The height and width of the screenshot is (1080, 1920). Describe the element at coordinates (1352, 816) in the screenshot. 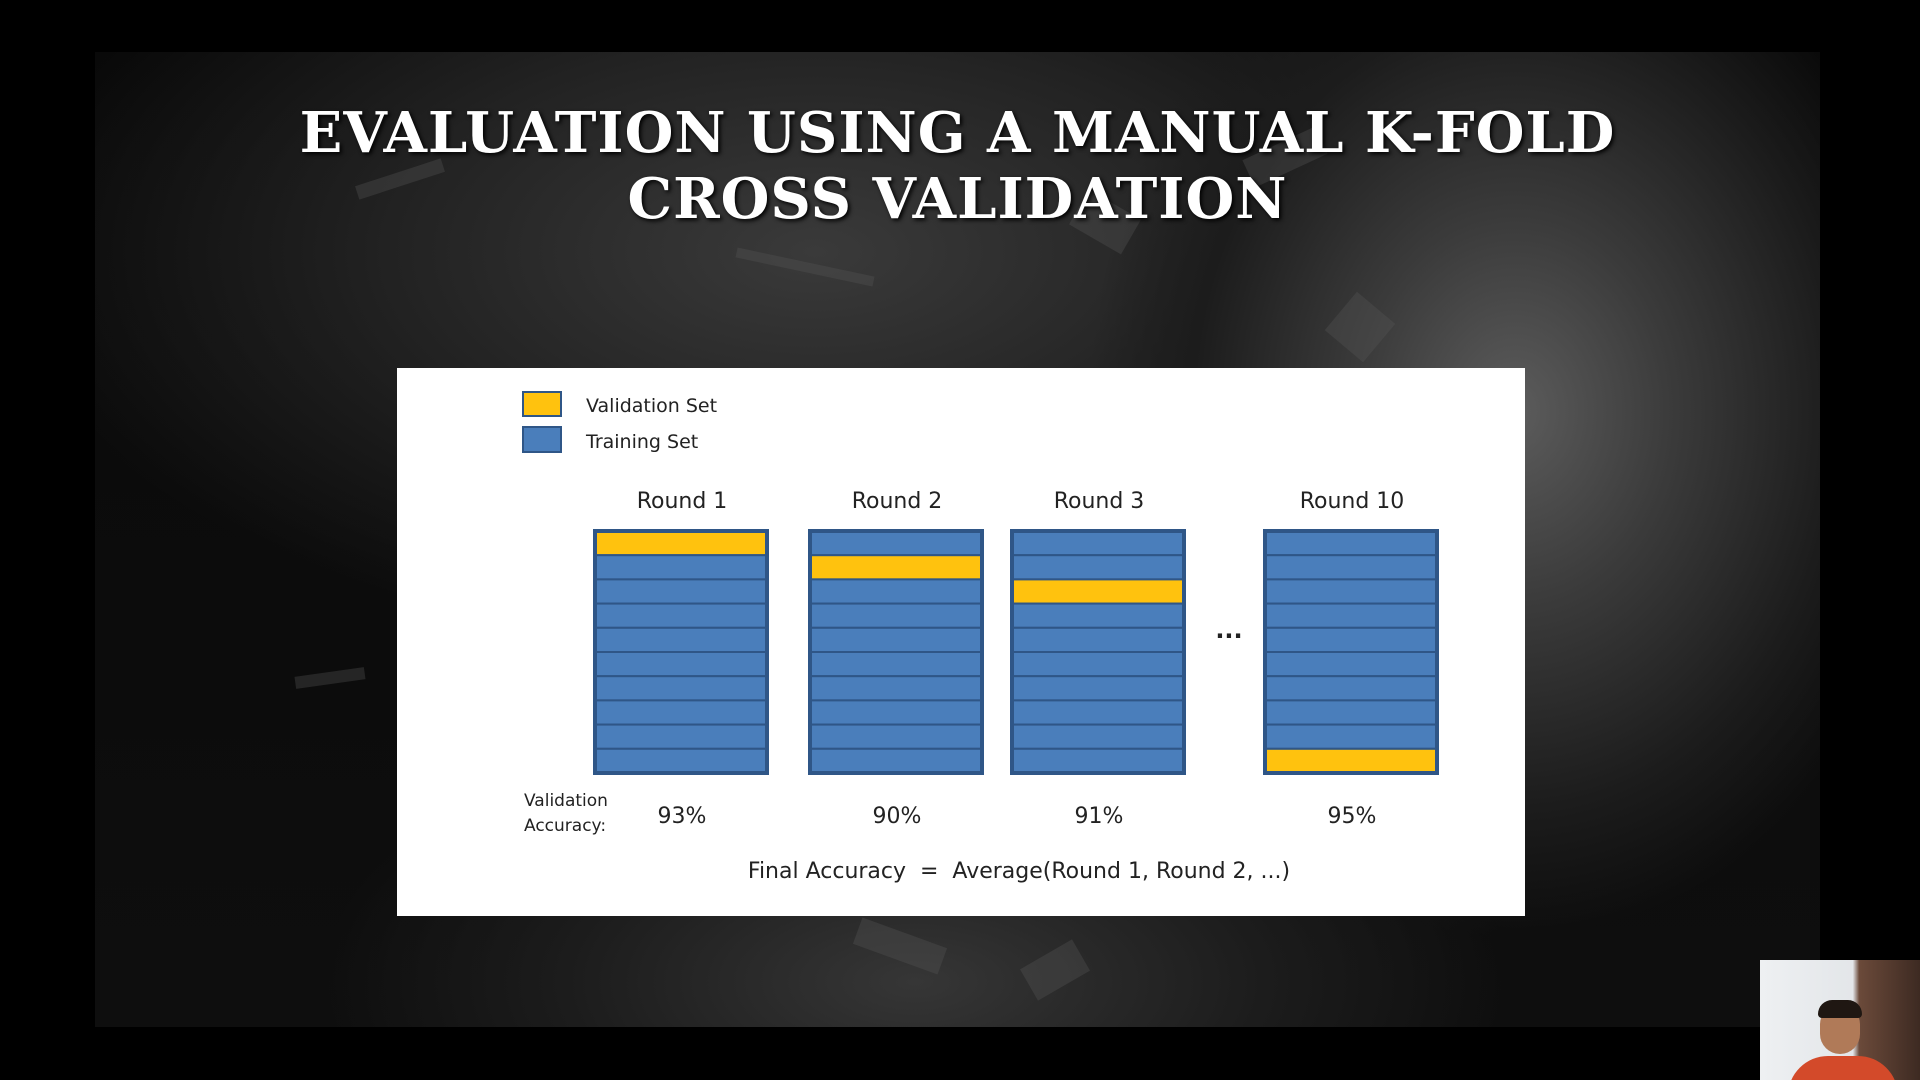

I see `accuracy-value-4: 95%` at that location.